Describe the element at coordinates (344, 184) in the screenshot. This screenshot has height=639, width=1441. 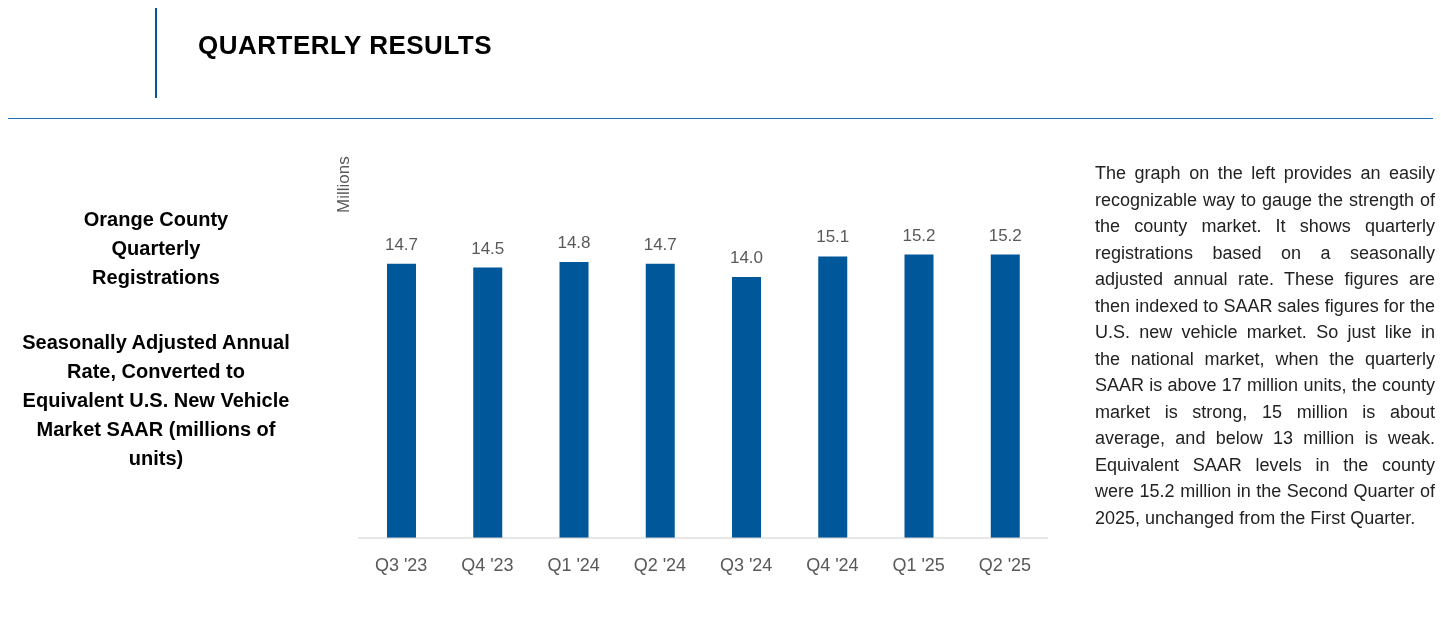
I see `y-axis-title: Millions` at that location.